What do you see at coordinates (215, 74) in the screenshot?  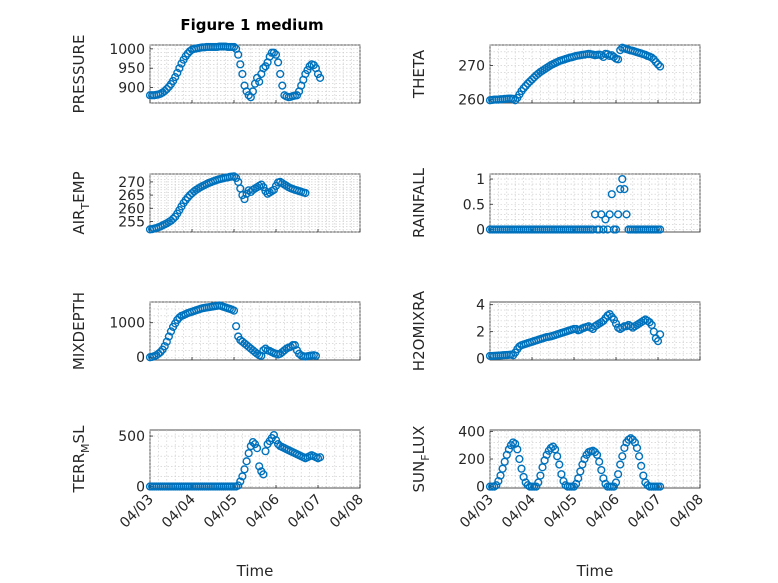 I see `subplot-1: 900 950 1000 PRESSURE` at bounding box center [215, 74].